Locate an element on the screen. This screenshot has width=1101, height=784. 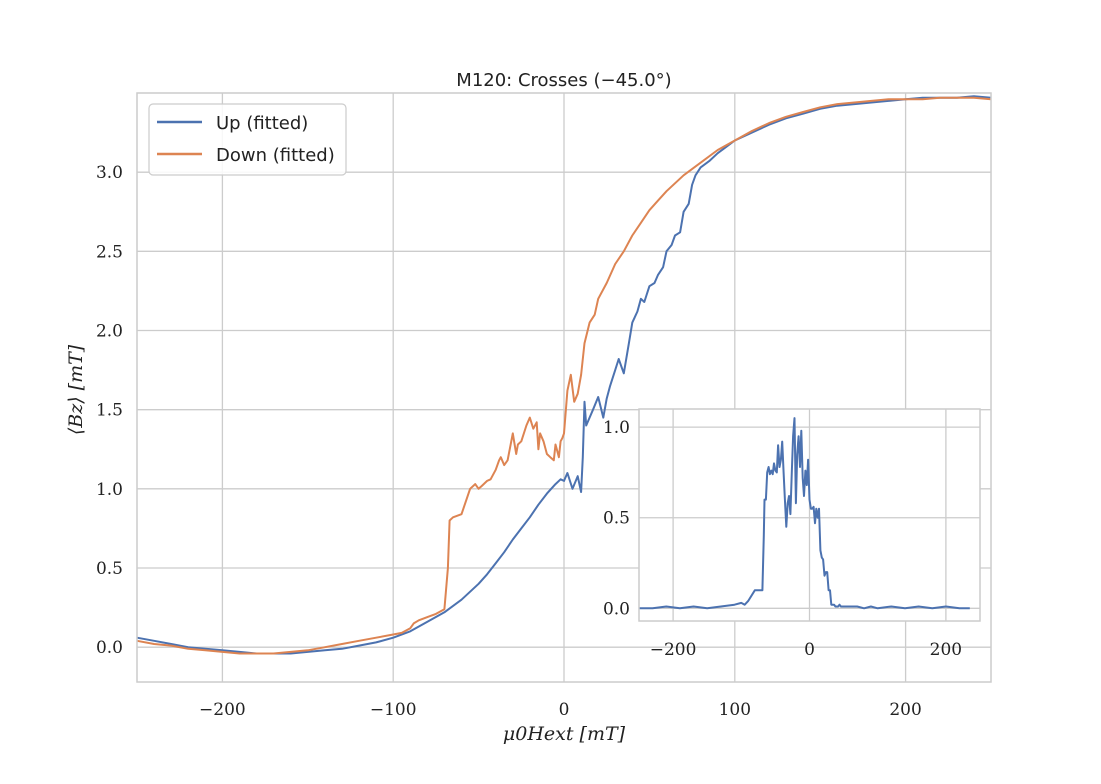
inset-y-tick-label: 1.0 is located at coordinates (616, 428).